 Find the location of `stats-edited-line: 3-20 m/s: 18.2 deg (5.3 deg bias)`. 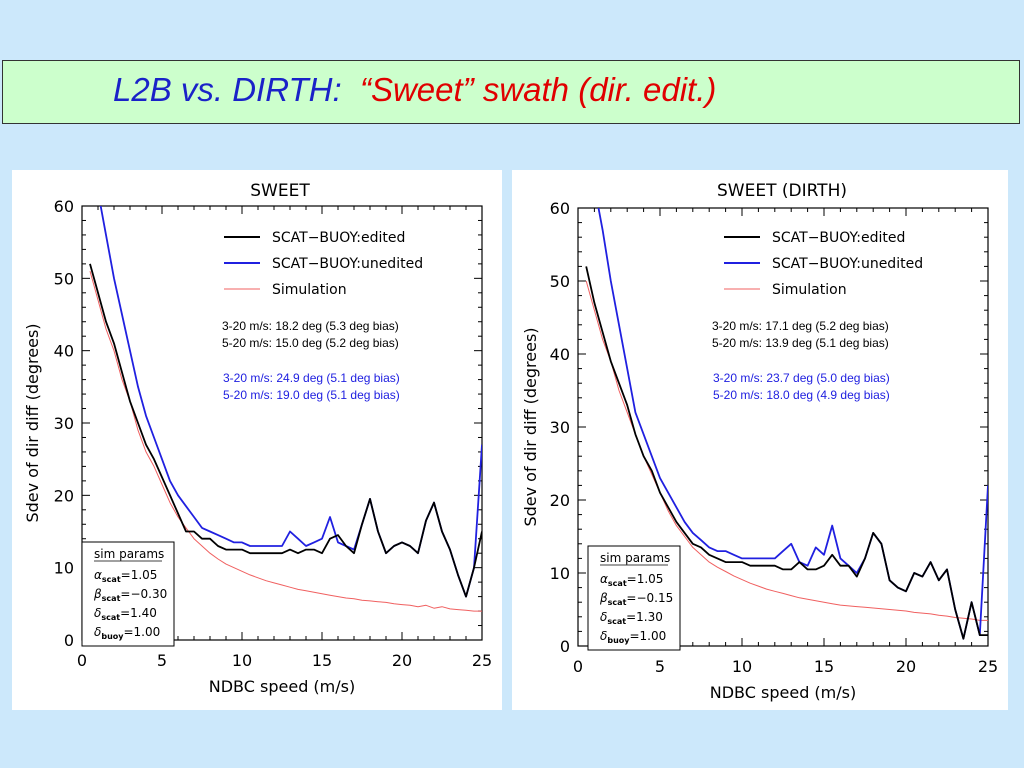

stats-edited-line: 3-20 m/s: 18.2 deg (5.3 deg bias) is located at coordinates (310, 326).